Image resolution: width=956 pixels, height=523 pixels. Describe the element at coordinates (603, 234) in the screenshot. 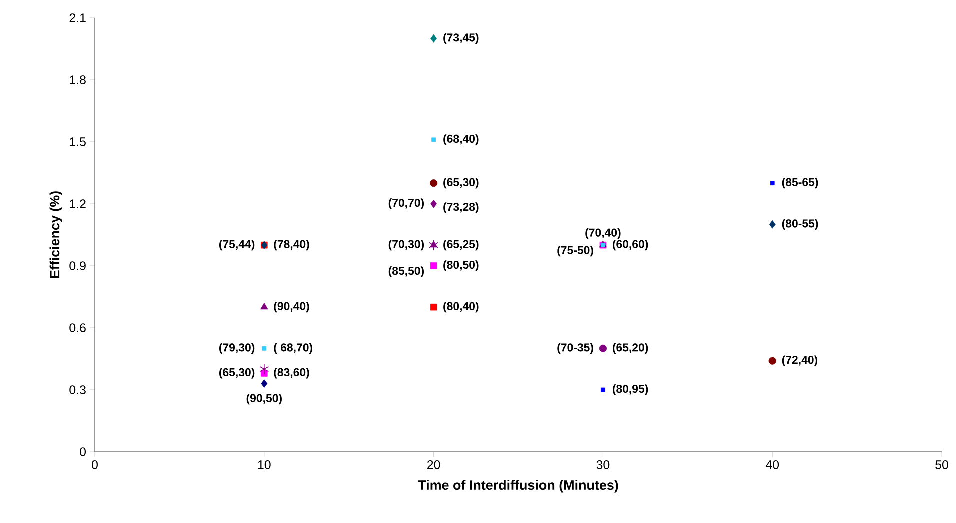

I see `annotation: (70,40)` at that location.